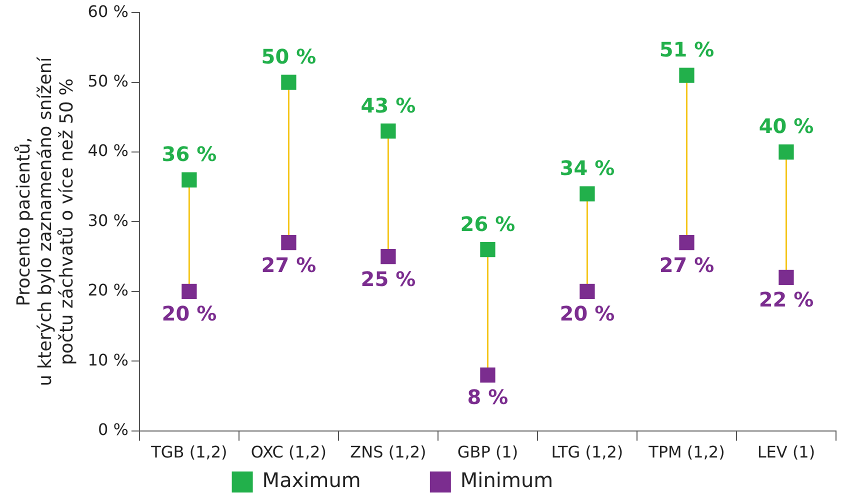 This screenshot has height=502, width=847. I want to click on data-label: 34 %, so click(587, 168).